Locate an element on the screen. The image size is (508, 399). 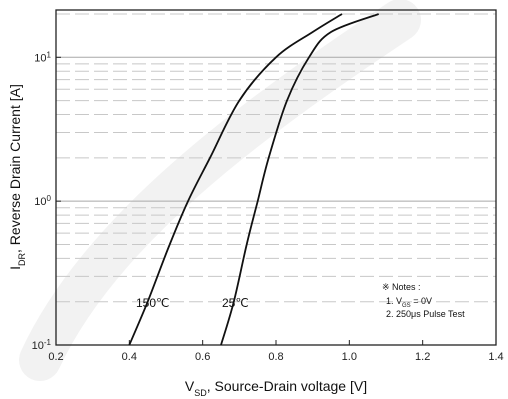
x-tick-label: 1.0 is located at coordinates (349, 357).